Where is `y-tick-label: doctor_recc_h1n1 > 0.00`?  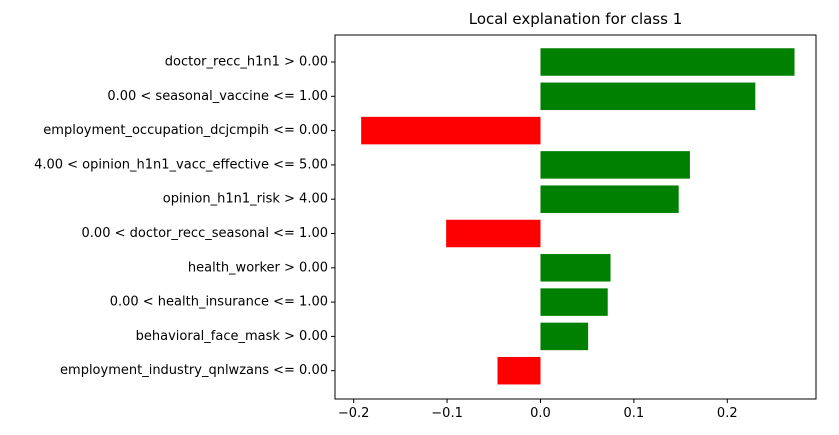 y-tick-label: doctor_recc_h1n1 > 0.00 is located at coordinates (246, 62).